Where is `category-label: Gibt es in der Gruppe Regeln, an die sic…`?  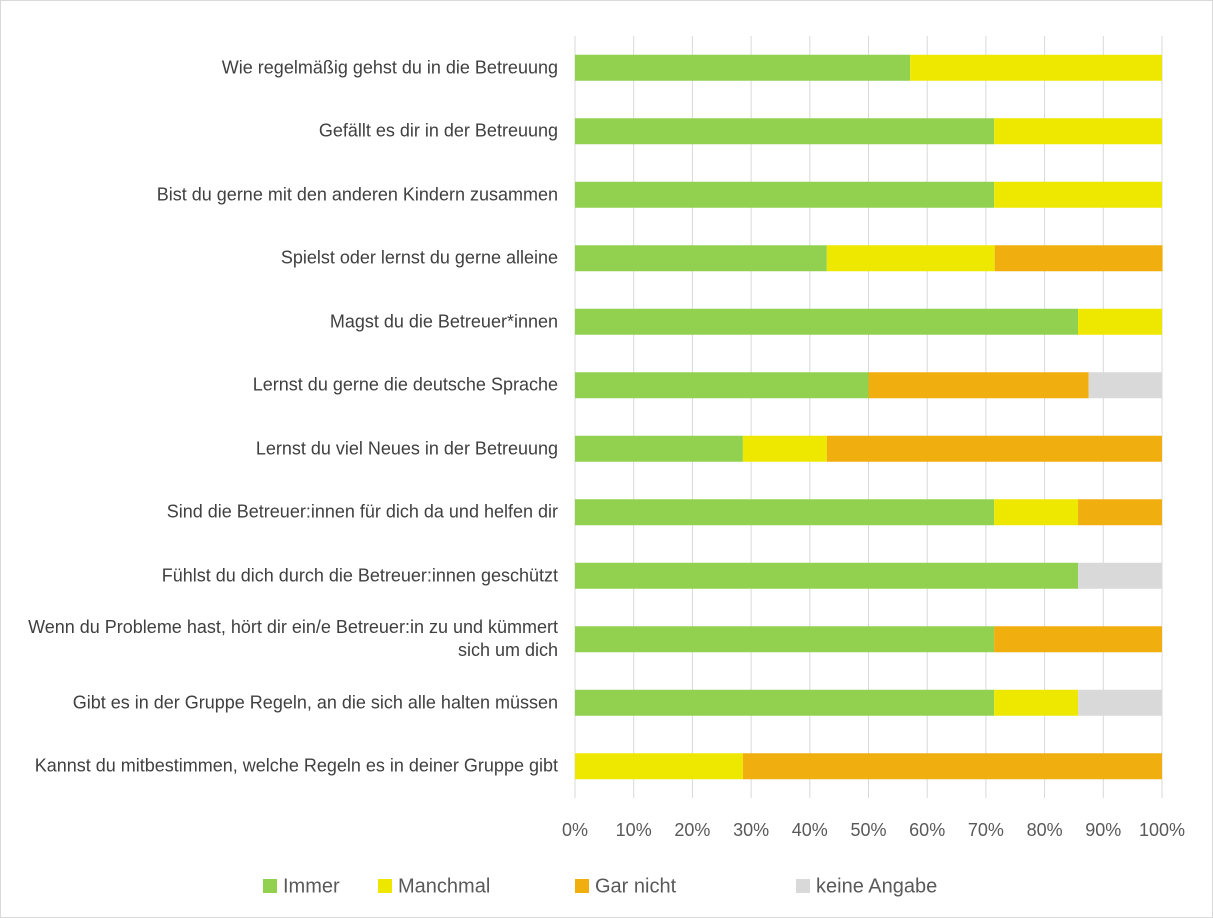 category-label: Gibt es in der Gruppe Regeln, an die sic… is located at coordinates (315, 702).